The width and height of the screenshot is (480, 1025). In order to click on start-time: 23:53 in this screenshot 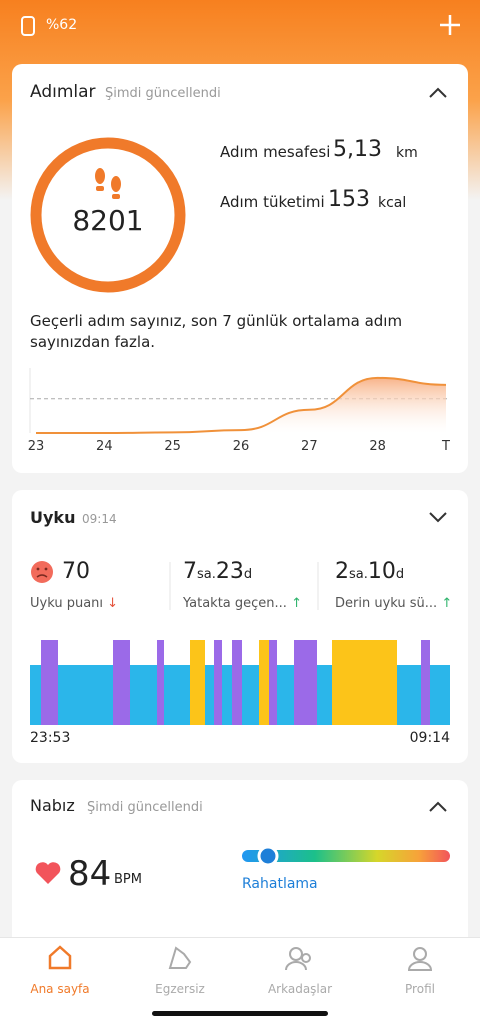, I will do `click(50, 738)`.